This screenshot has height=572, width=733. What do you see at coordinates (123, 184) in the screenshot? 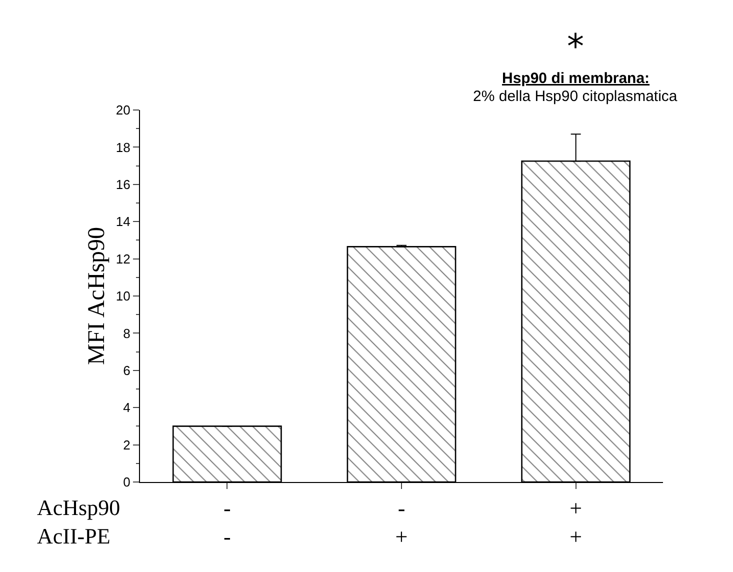
I see `y-tick-label: 16` at bounding box center [123, 184].